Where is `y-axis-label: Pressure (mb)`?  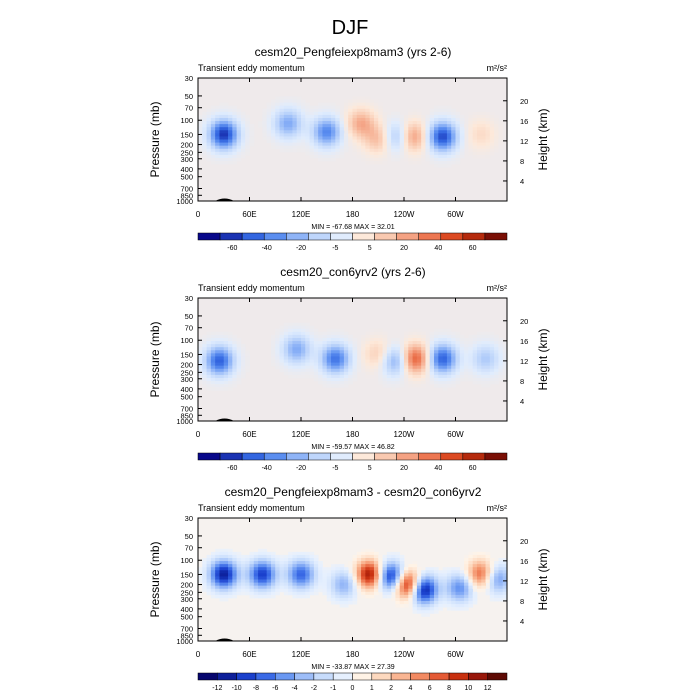 y-axis-label: Pressure (mb) is located at coordinates (155, 139).